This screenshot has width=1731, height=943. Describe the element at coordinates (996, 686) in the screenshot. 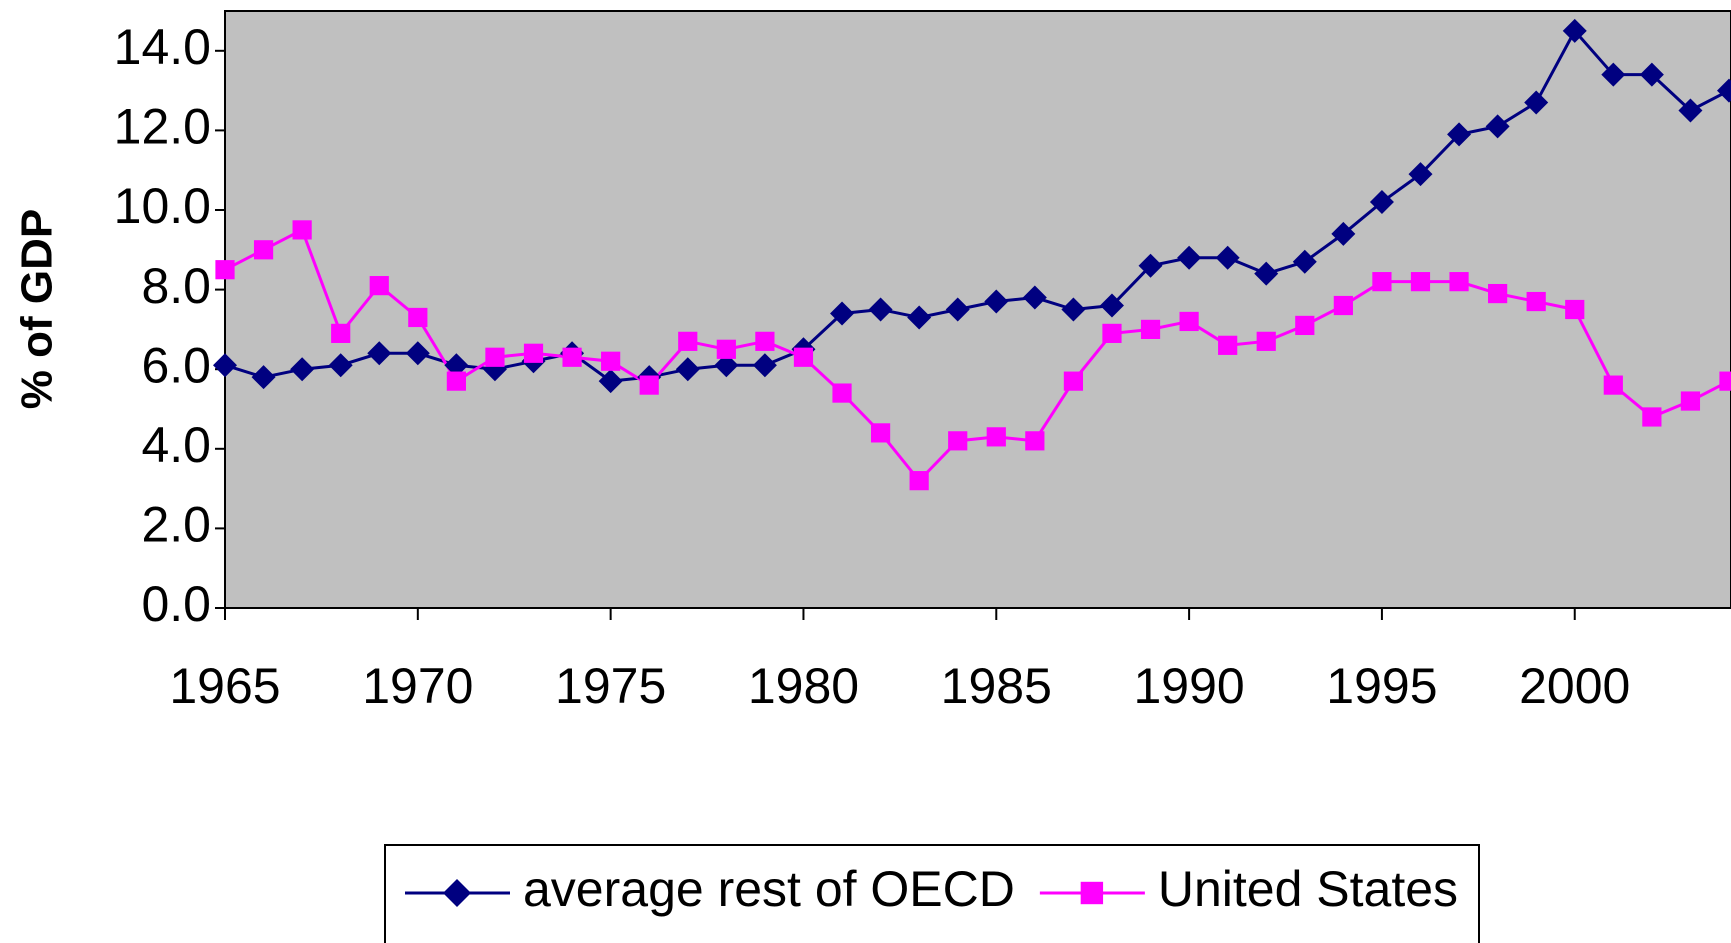

I see `x-tick-label: 1985` at that location.